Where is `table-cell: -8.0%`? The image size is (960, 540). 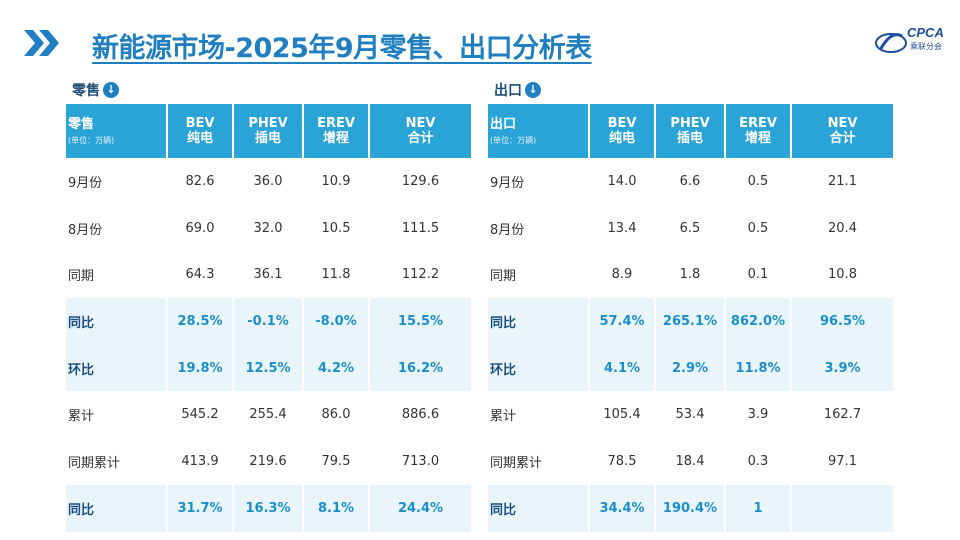 table-cell: -8.0% is located at coordinates (336, 321).